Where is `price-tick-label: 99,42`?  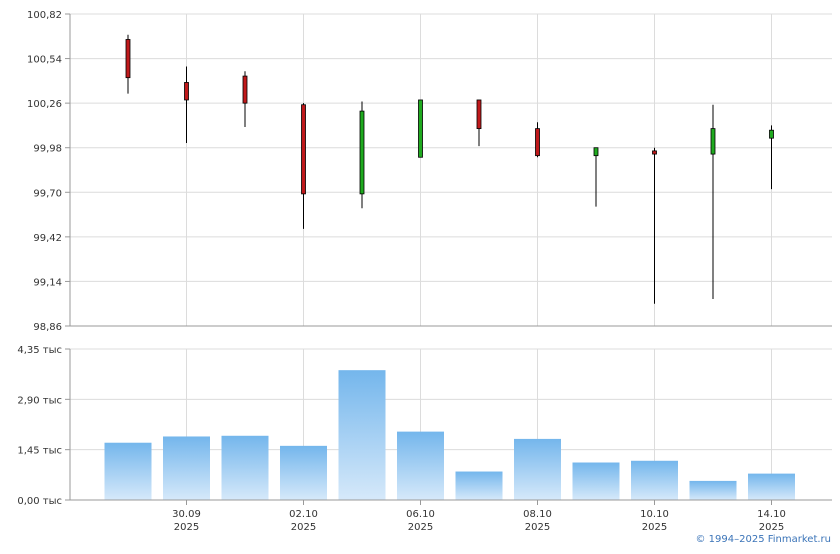
price-tick-label: 99,42 is located at coordinates (47, 238).